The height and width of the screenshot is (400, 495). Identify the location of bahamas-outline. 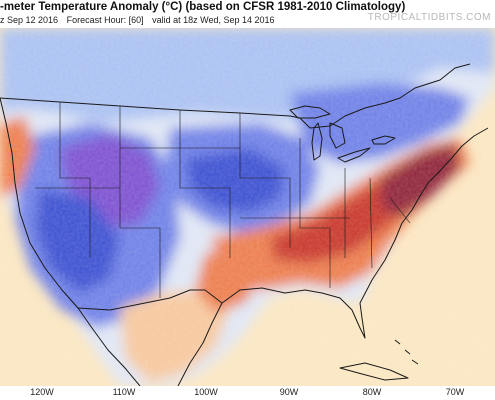
(406, 352).